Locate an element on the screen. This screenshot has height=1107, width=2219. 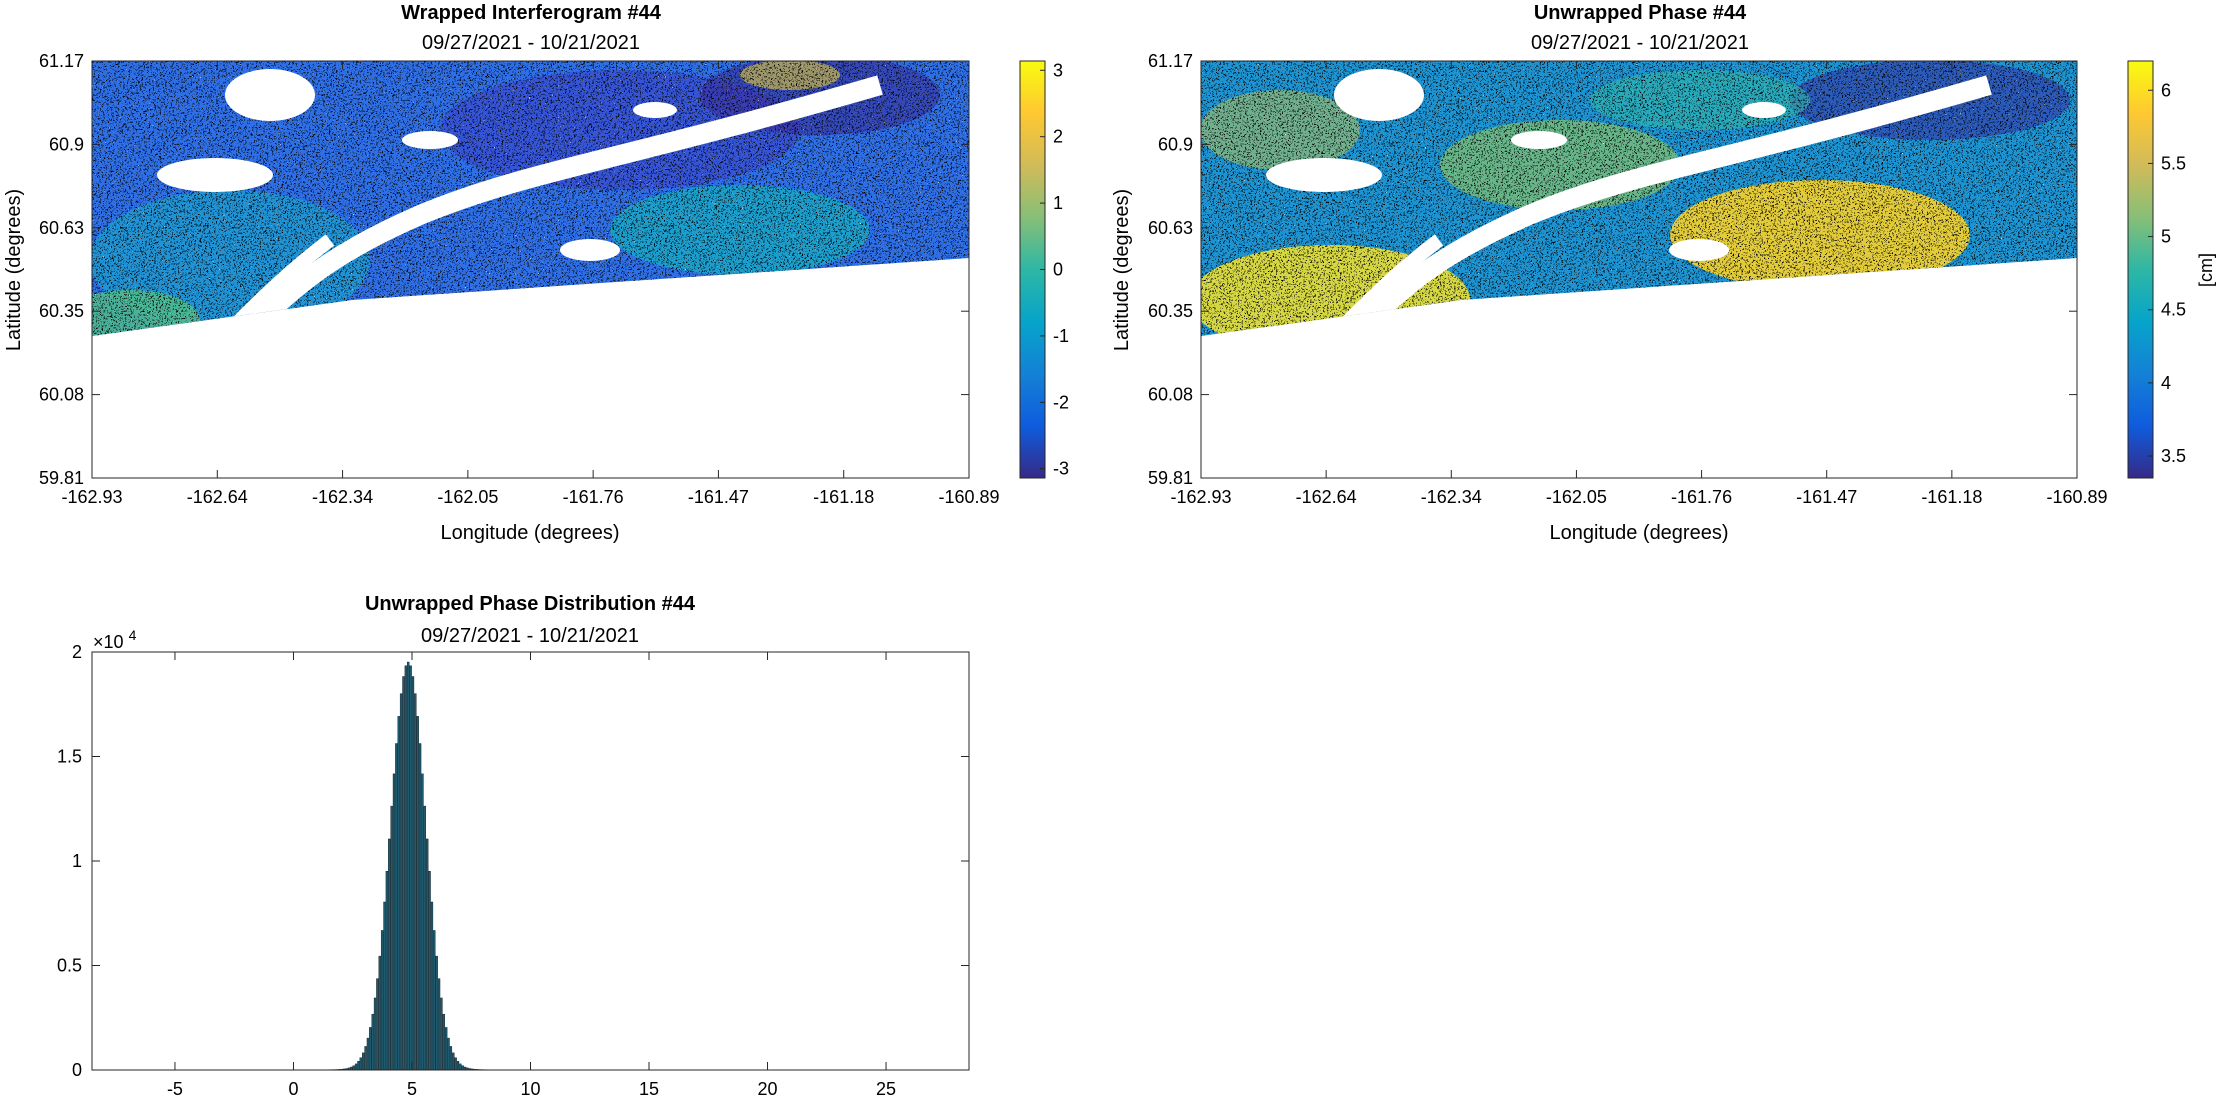
wrapped-colorbar-tick-label: 1 is located at coordinates (1058, 203).